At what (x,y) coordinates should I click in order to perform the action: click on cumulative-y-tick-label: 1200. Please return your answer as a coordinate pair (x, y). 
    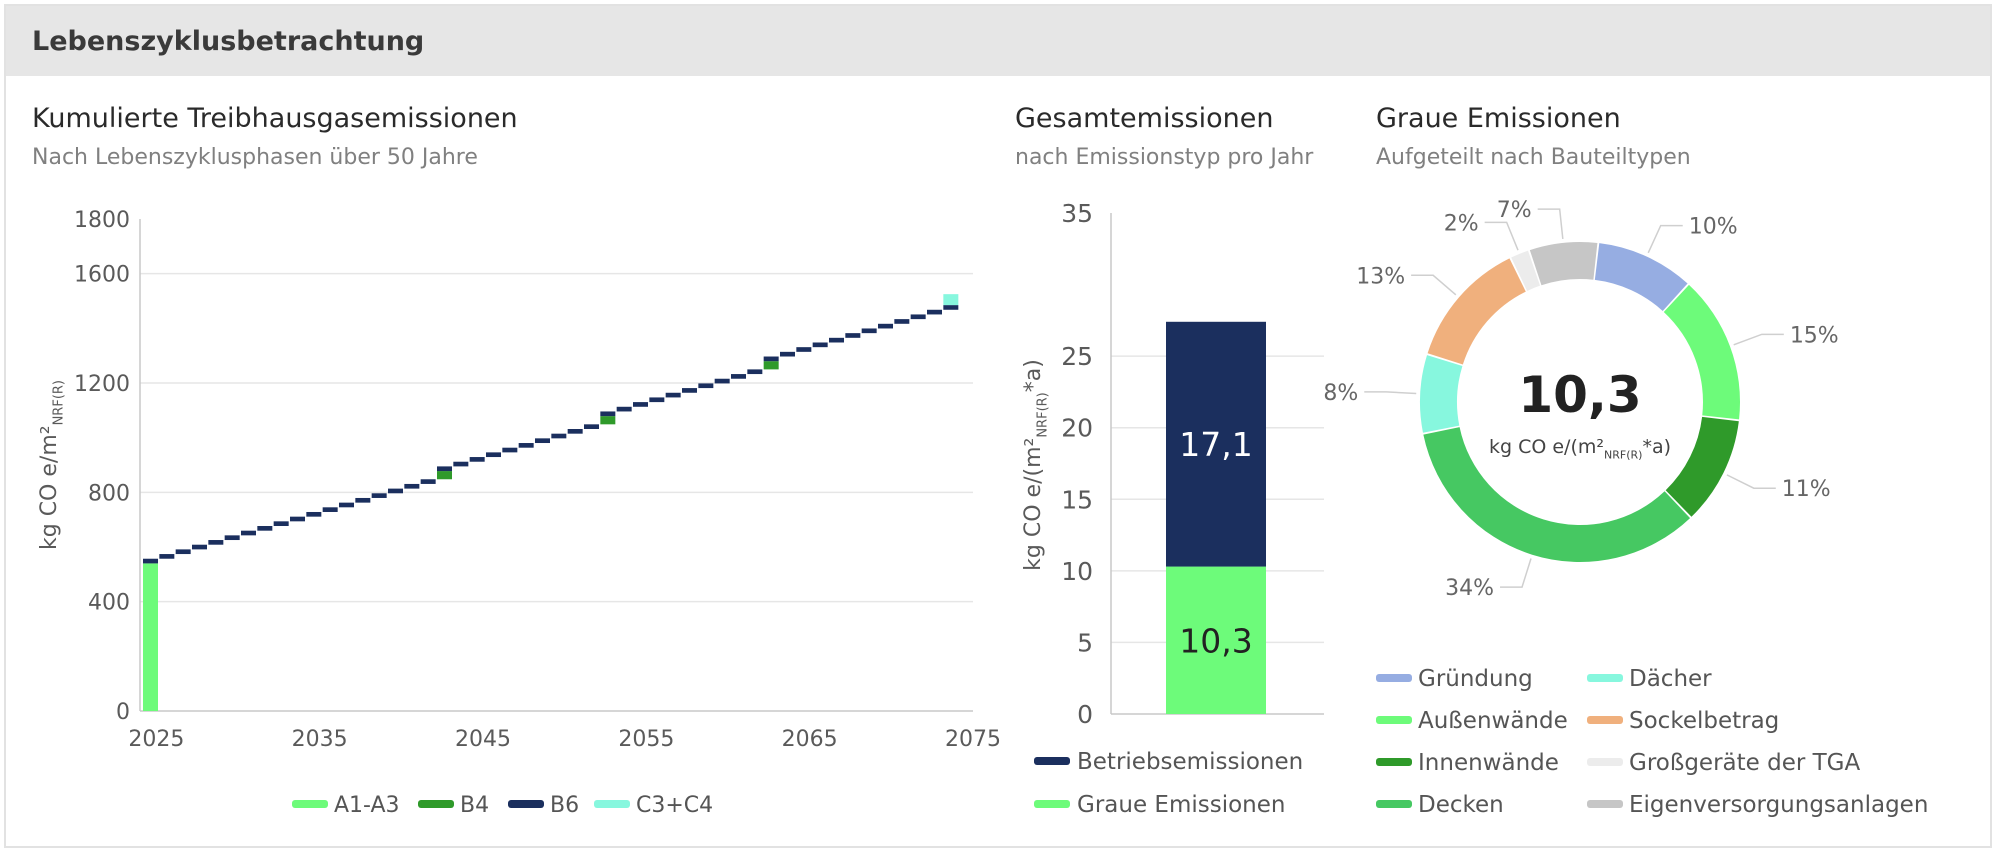
    Looking at the image, I should click on (102, 384).